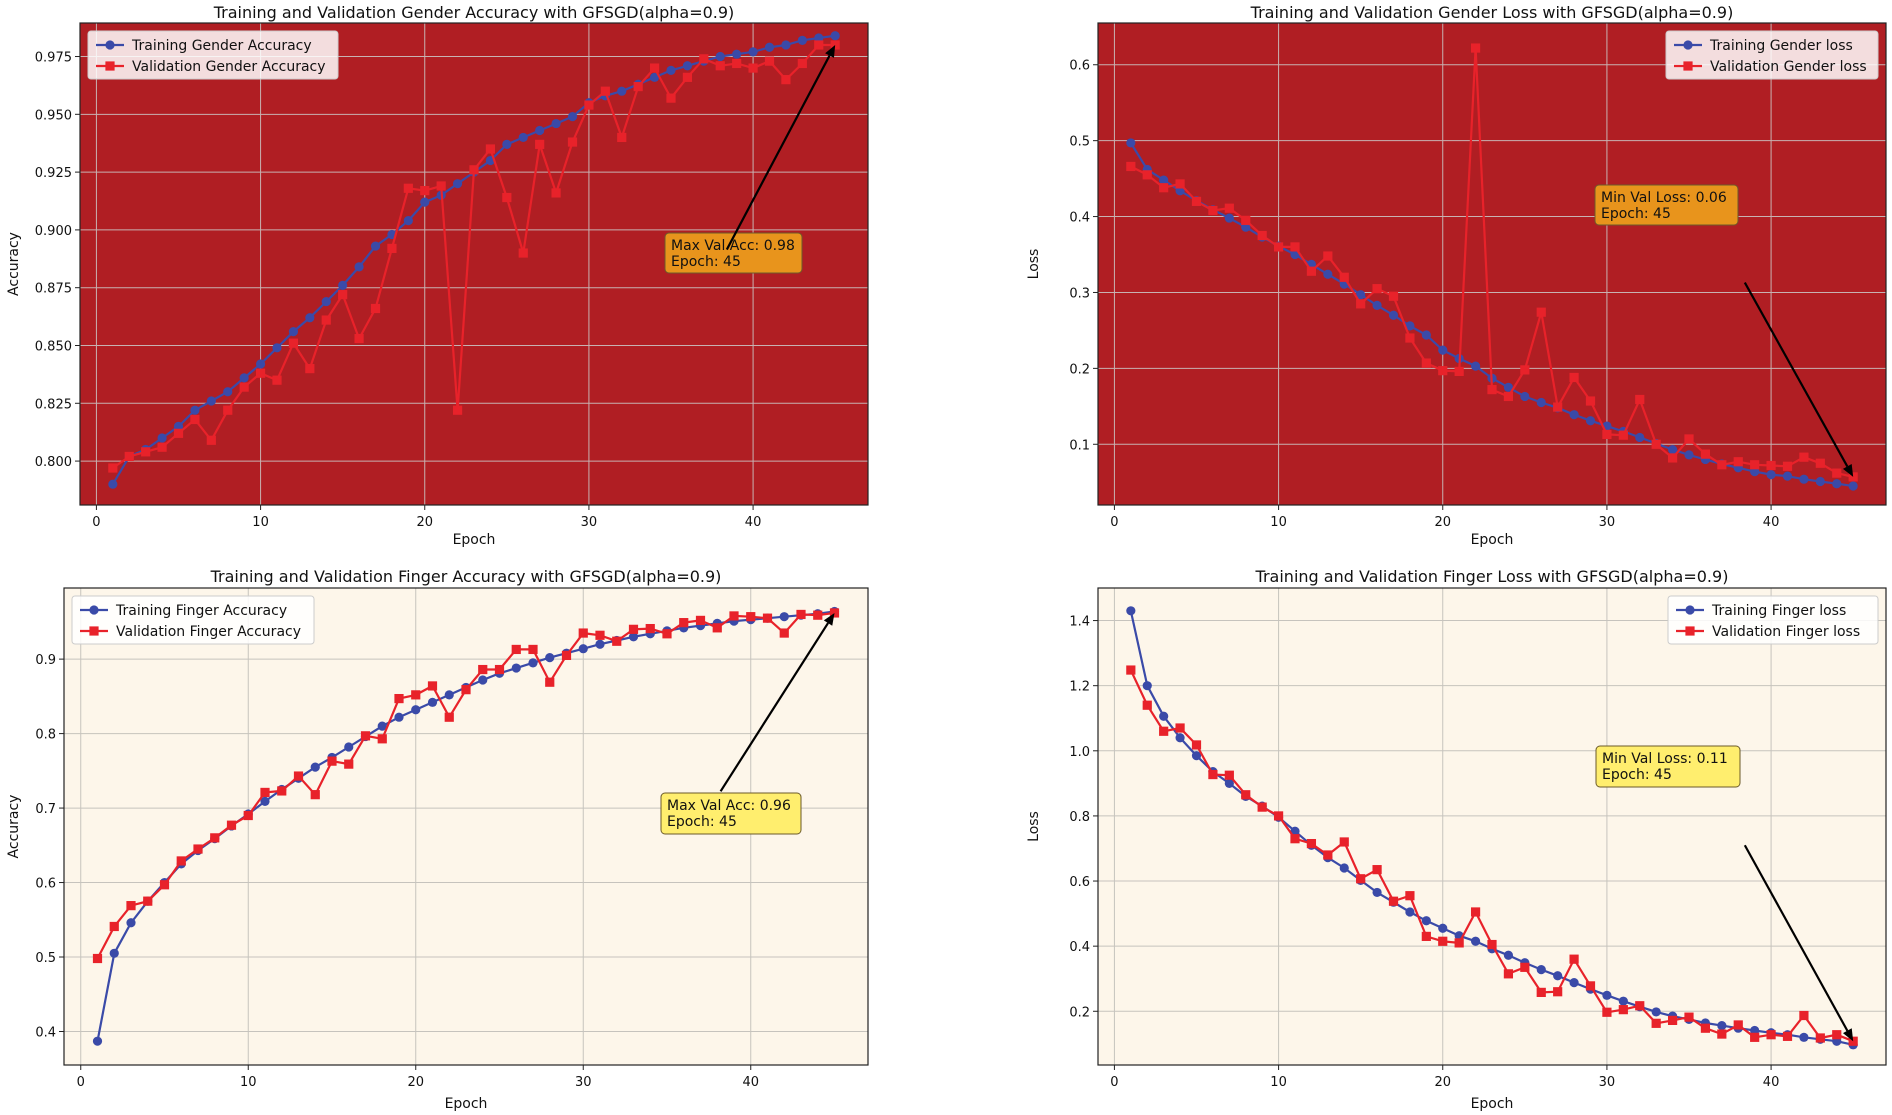 Image resolution: width=1892 pixels, height=1115 pixels. Describe the element at coordinates (415, 1082) in the screenshot. I see `x-tick-label: 20` at that location.